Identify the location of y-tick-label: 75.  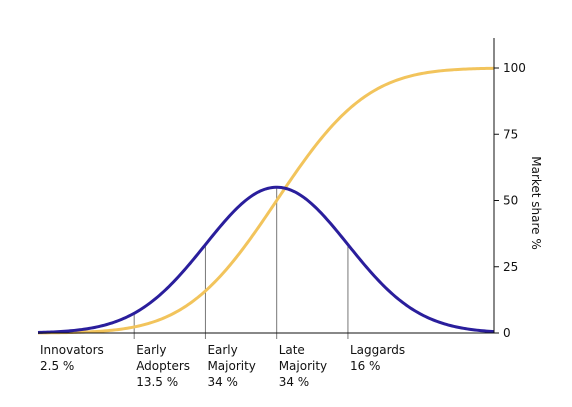
(510, 134).